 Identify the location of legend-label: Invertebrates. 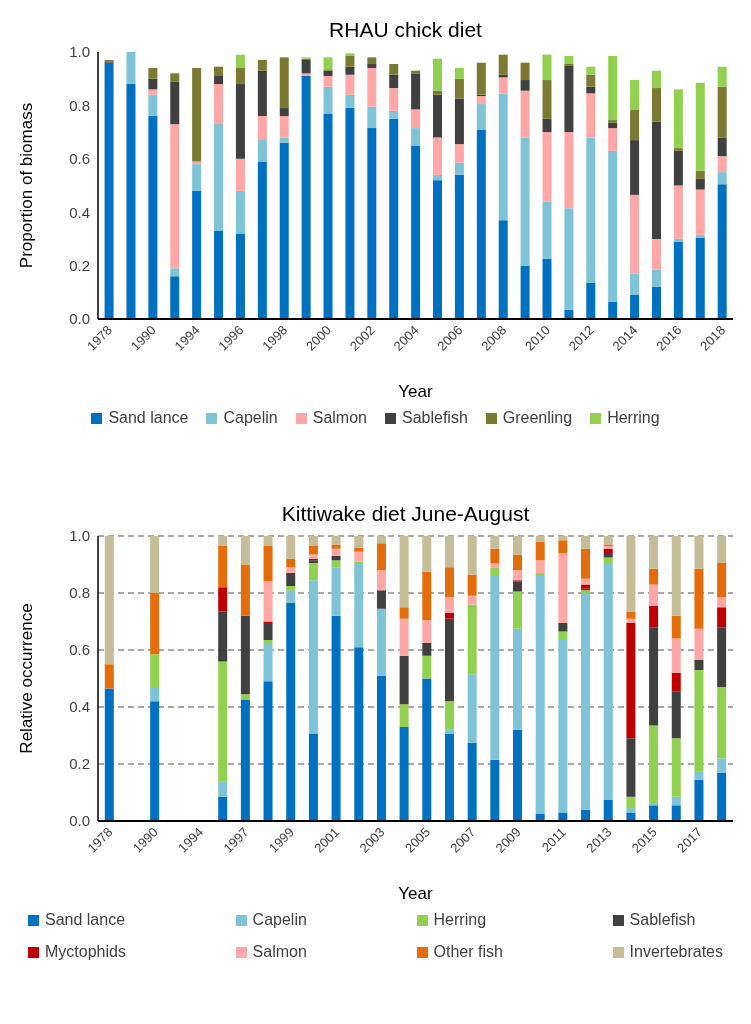
(676, 952).